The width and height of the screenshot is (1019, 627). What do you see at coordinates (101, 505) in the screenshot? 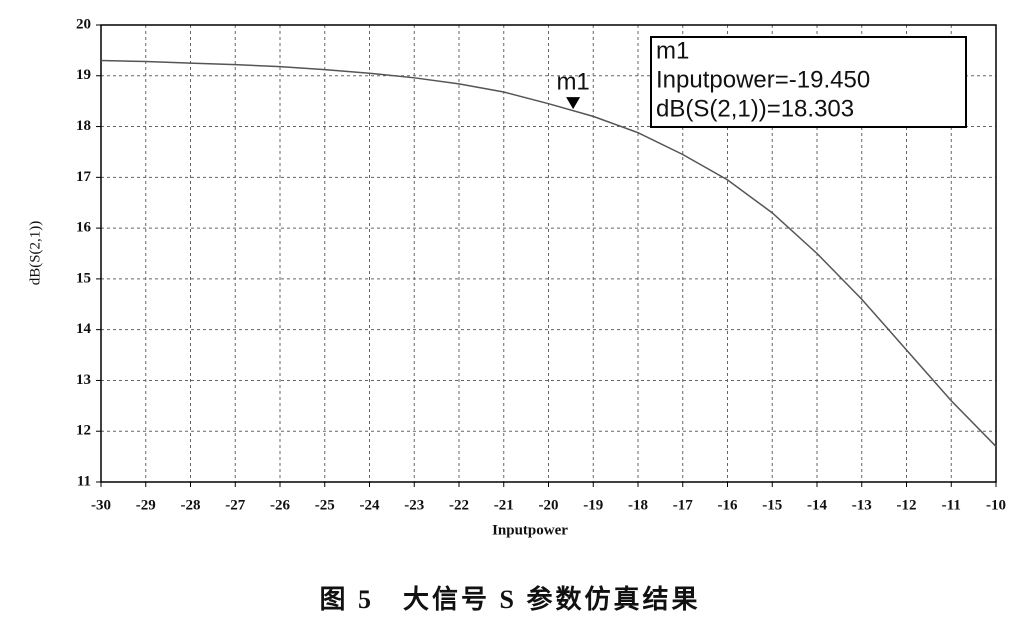
I see `x-tick-label: -30` at bounding box center [101, 505].